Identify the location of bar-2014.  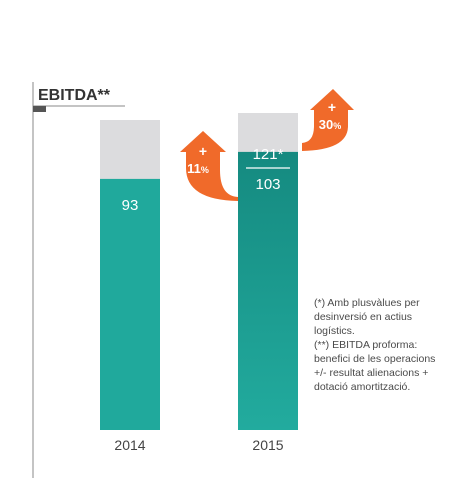
(130, 304).